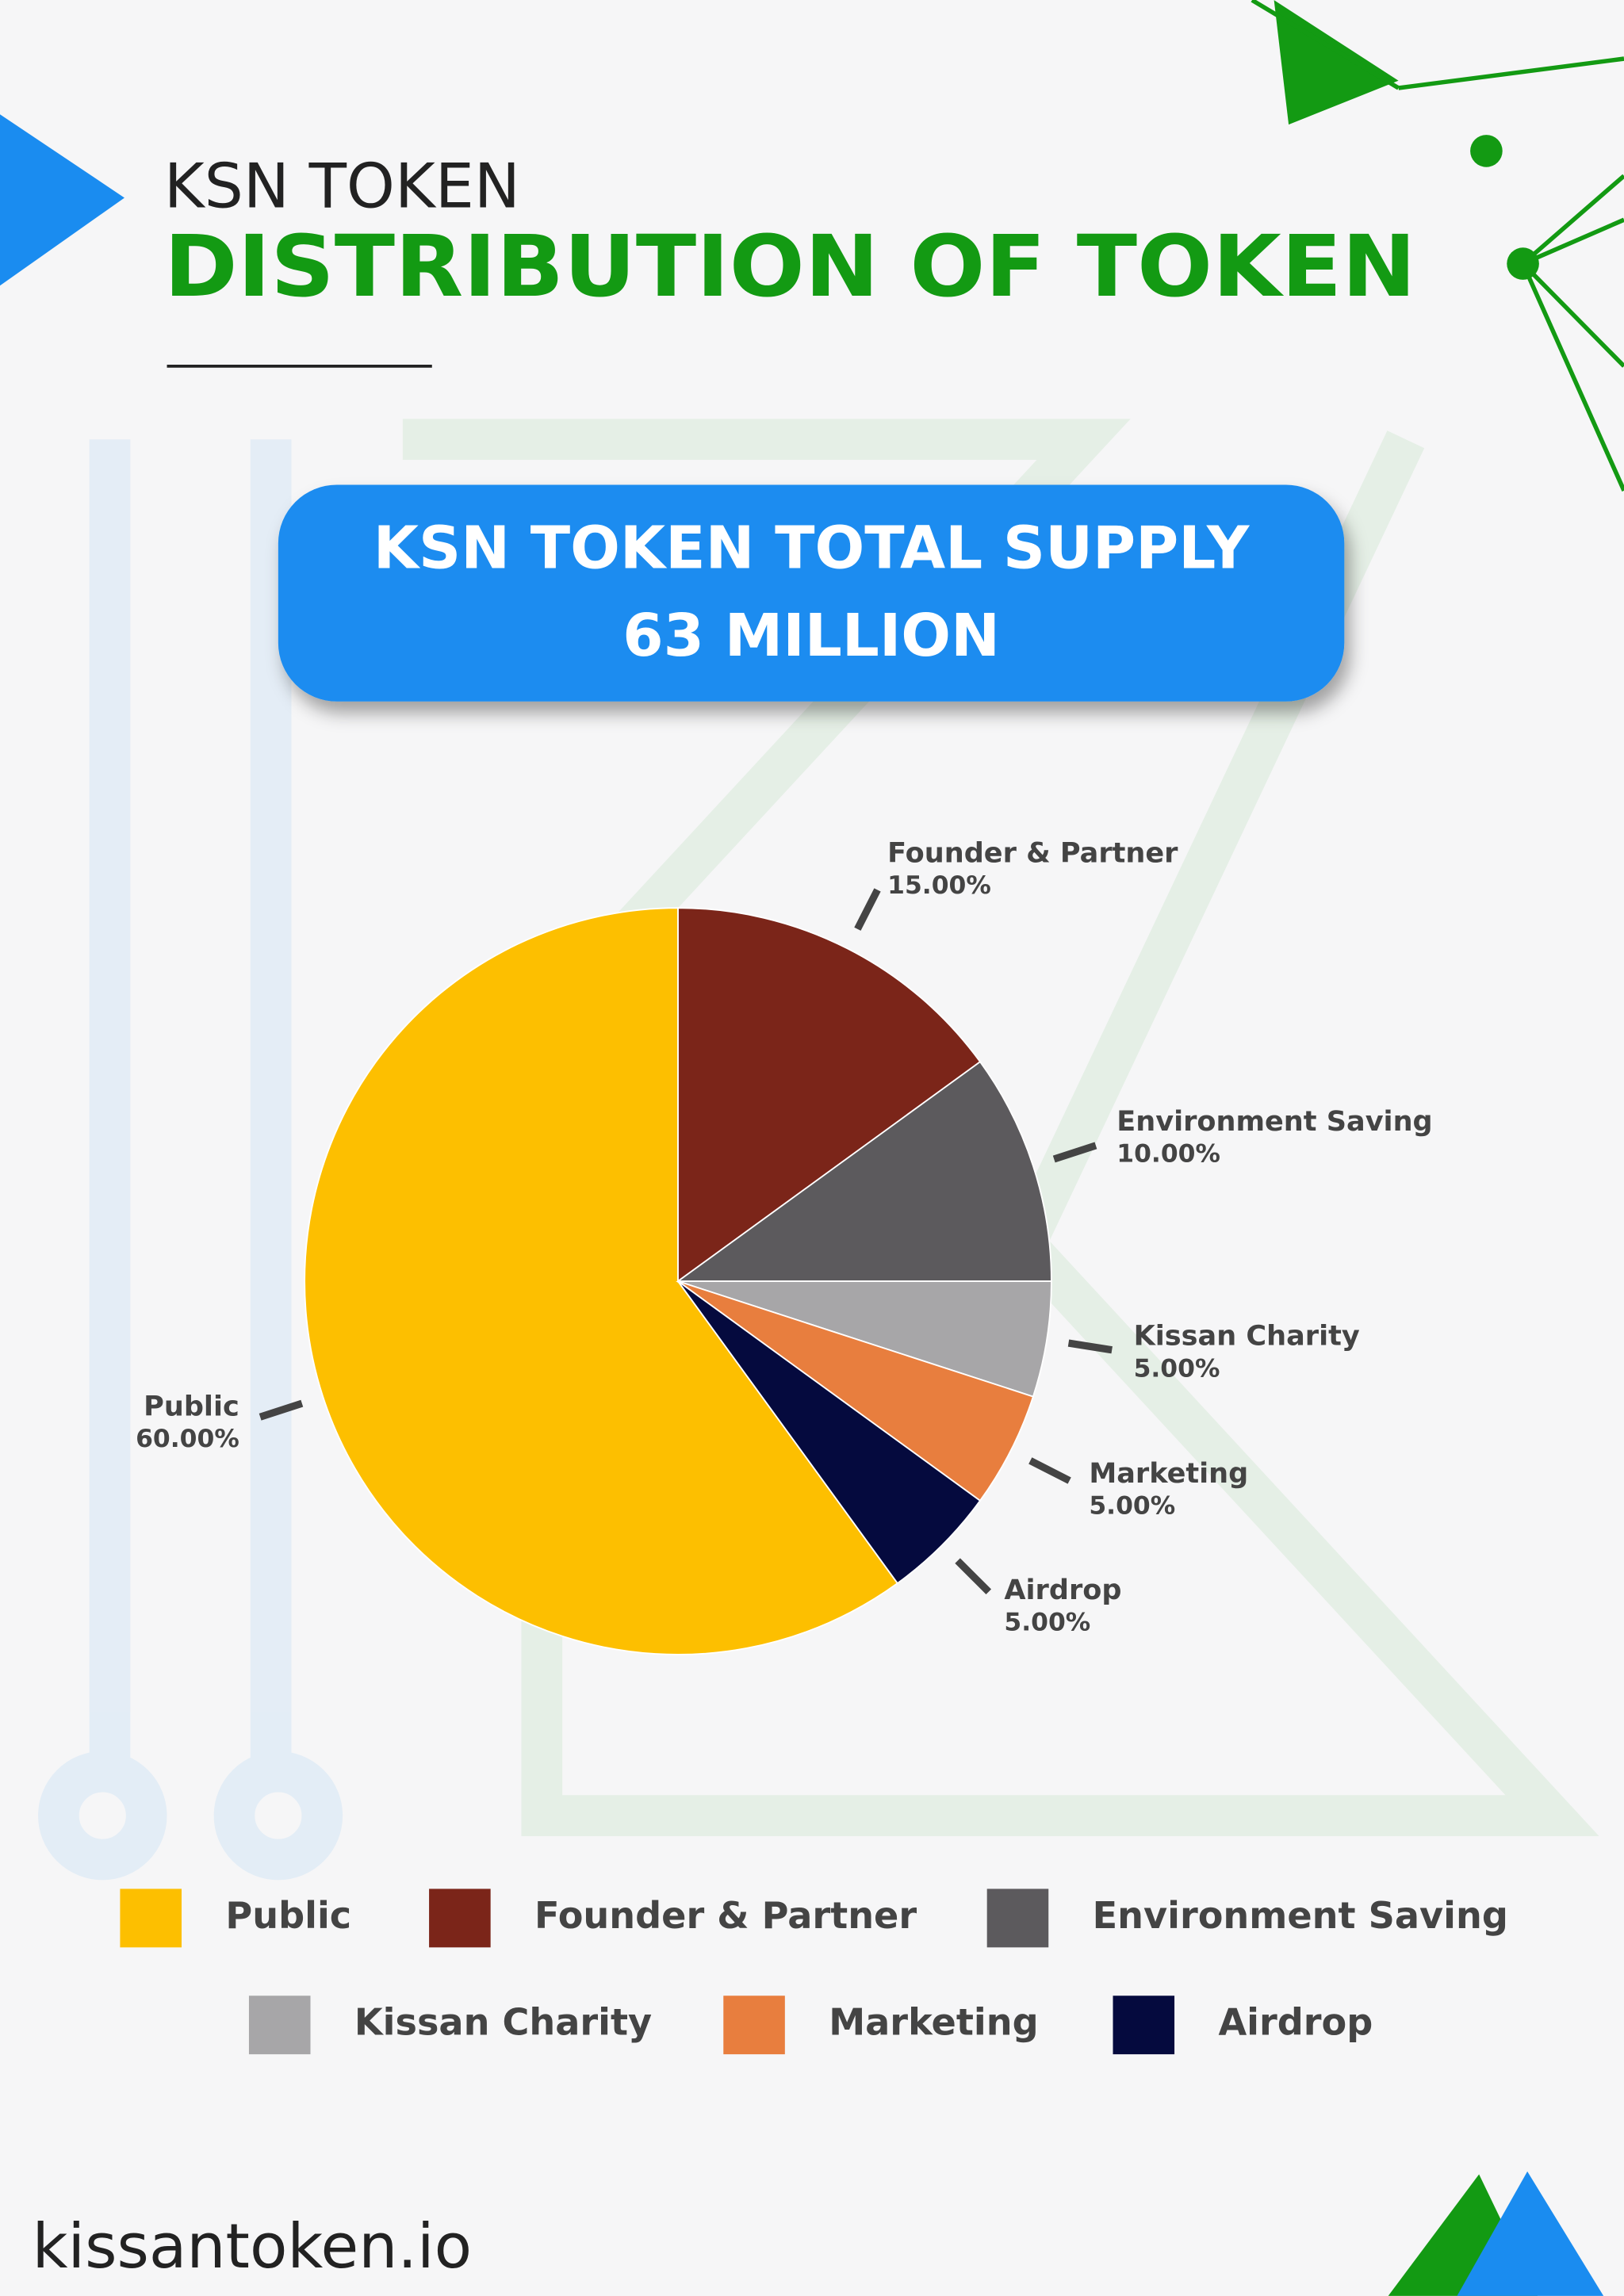 The width and height of the screenshot is (1624, 2296). I want to click on supply-line: KSN TOKEN TOTAL SUPPLY, so click(812, 548).